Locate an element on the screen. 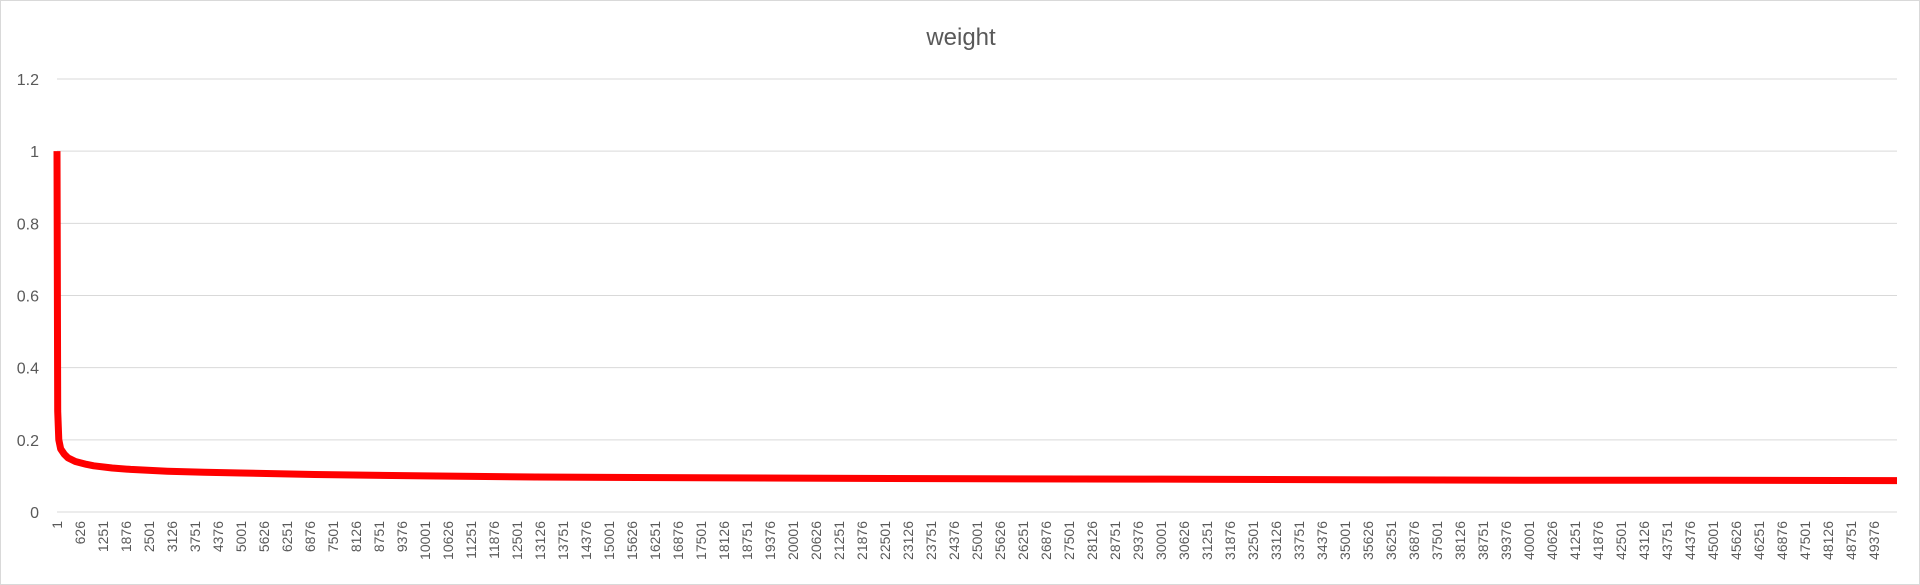 The height and width of the screenshot is (585, 1920). x-tick-label: 45001 is located at coordinates (1713, 540).